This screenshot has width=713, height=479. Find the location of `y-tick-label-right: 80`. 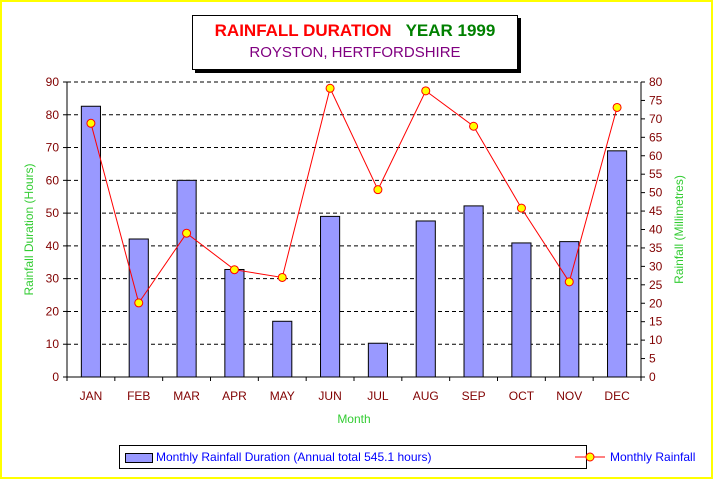

y-tick-label-right: 80 is located at coordinates (656, 82).